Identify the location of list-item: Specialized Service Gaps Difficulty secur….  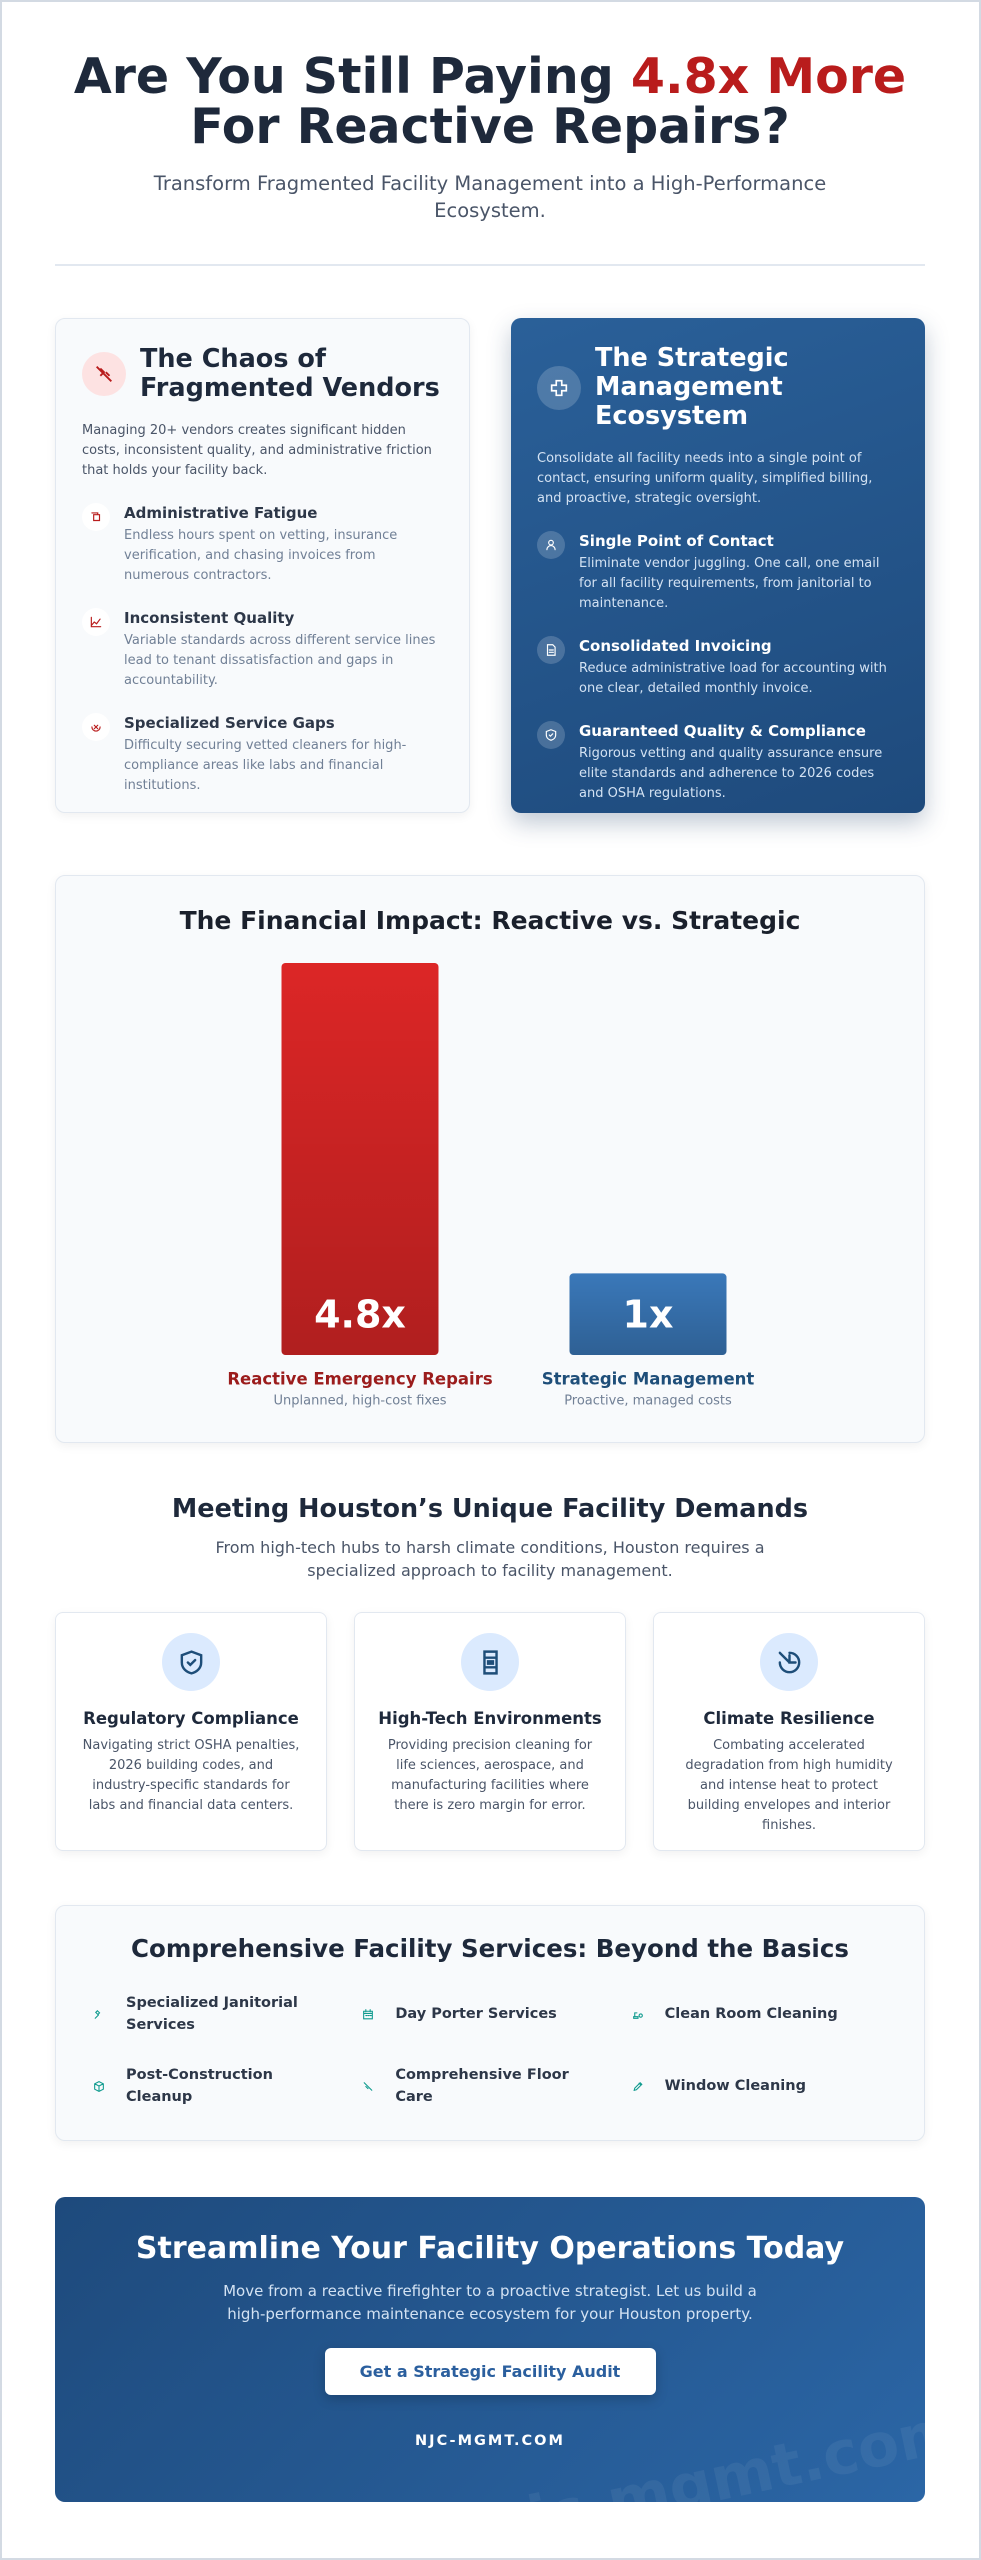
(262, 754).